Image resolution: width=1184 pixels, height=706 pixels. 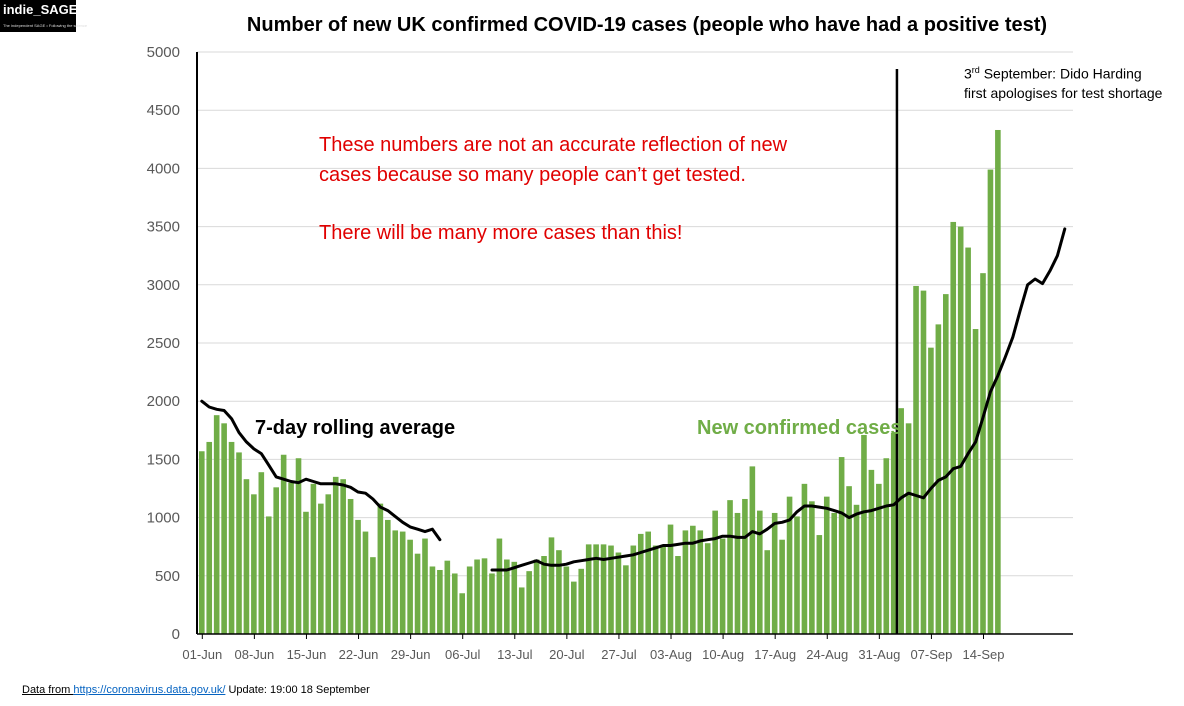 I want to click on x-tick-label: 24-Aug, so click(x=827, y=654).